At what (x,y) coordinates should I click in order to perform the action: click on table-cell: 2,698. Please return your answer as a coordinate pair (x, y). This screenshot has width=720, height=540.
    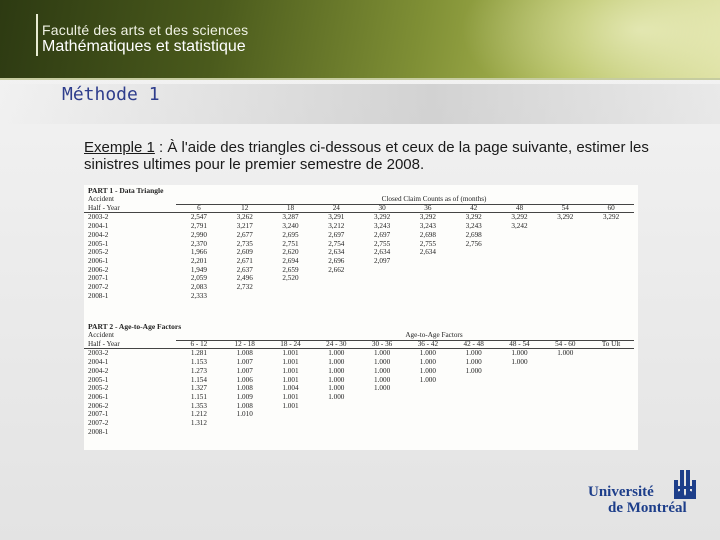
    Looking at the image, I should click on (473, 234).